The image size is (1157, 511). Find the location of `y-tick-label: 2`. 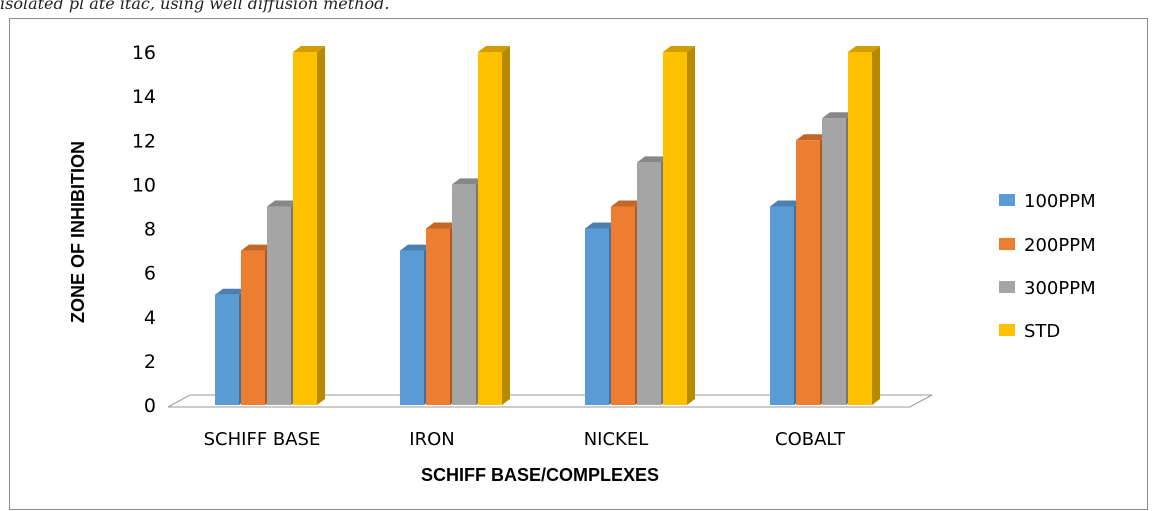

y-tick-label: 2 is located at coordinates (150, 362).